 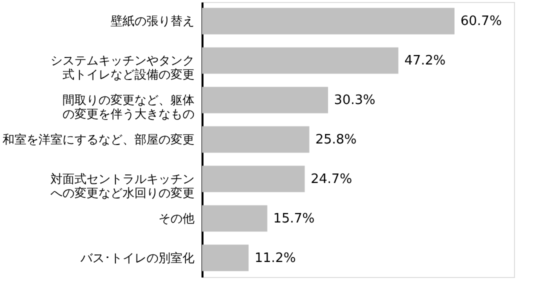 I want to click on y-tick-label: 間取りの変更など、躯体の変更を伴う大きなもの, so click(x=128, y=107).